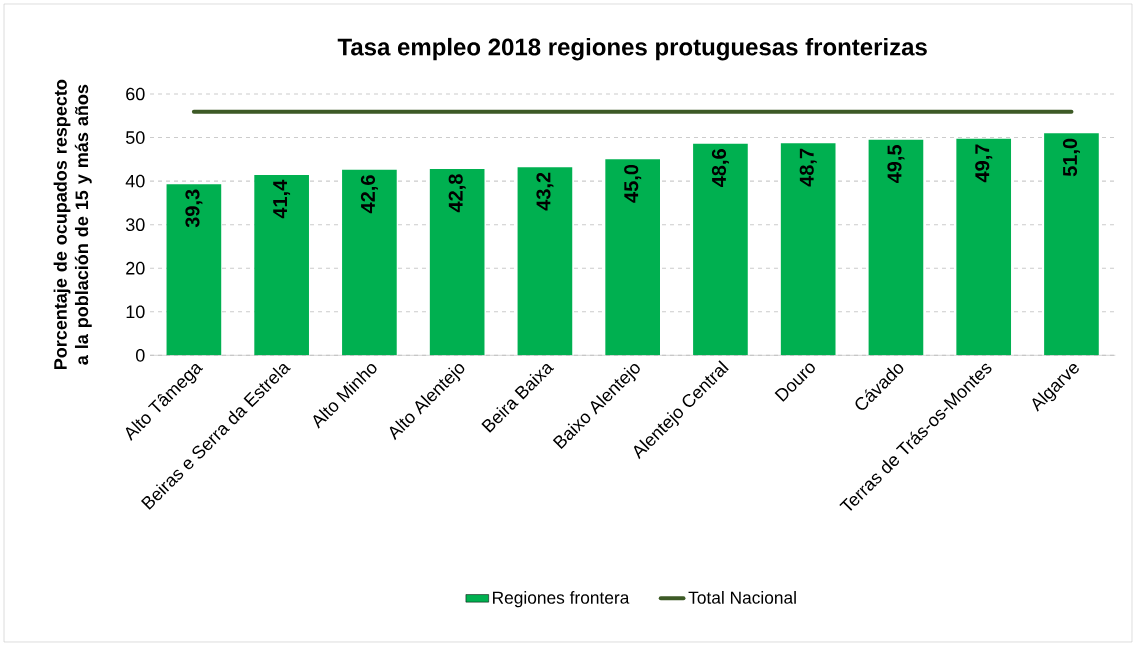 Image resolution: width=1136 pixels, height=646 pixels. I want to click on chart-title: Tasa empleo 2018 regiones protuguesas fronterizas, so click(632, 49).